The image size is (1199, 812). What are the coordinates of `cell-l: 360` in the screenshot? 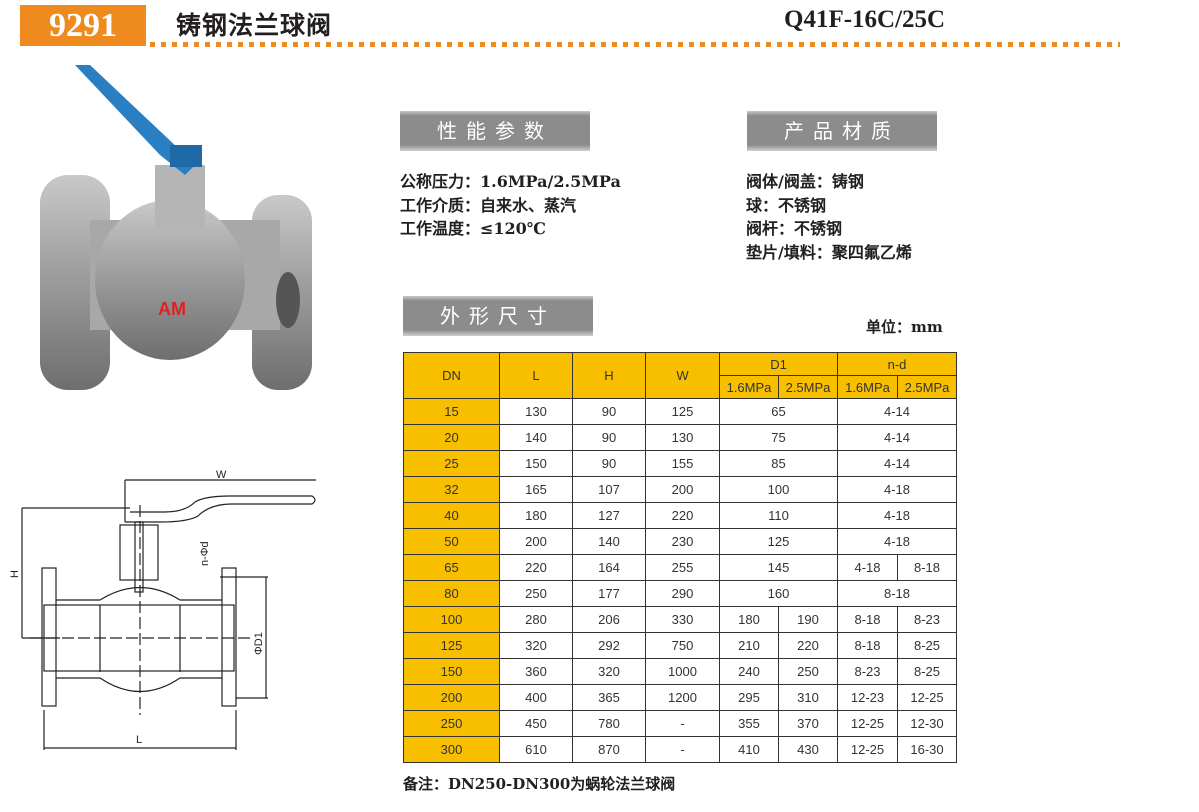 It's located at (536, 671).